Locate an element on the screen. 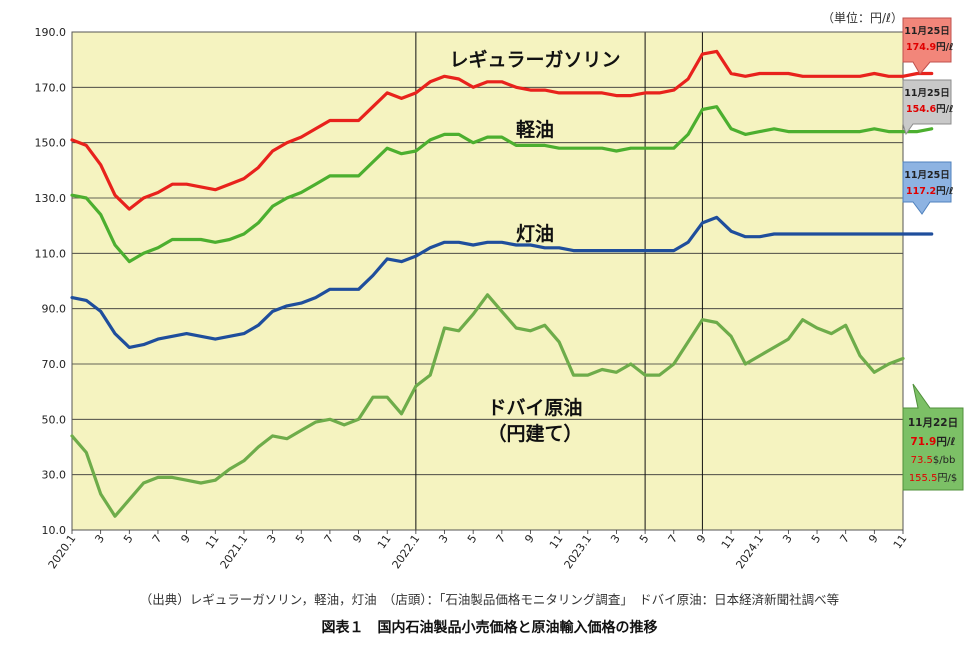 Image resolution: width=979 pixels, height=659 pixels. series-label-diesel: 軽油 is located at coordinates (535, 130).